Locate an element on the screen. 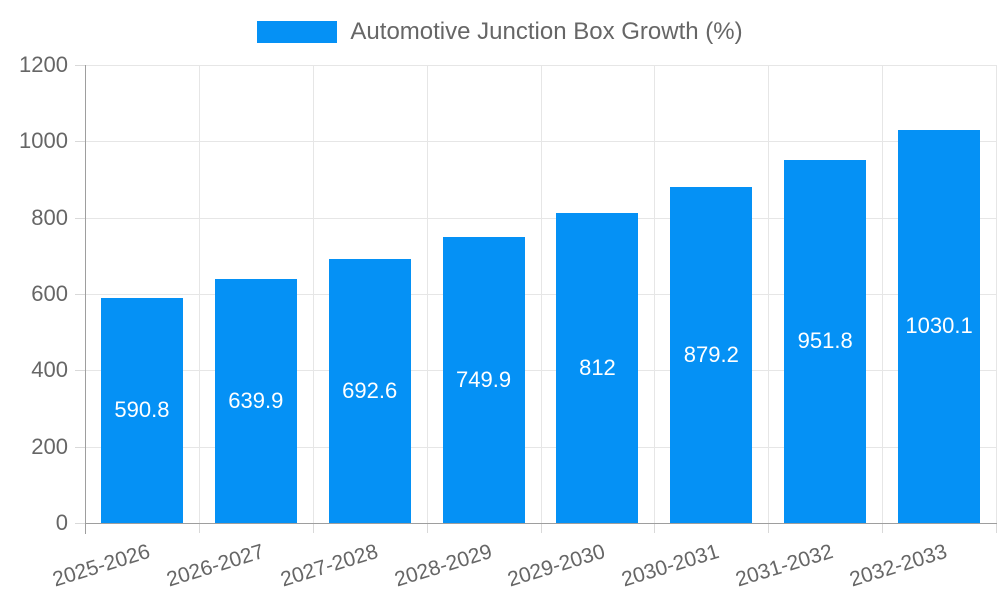  bar-value-label: 1030.1 is located at coordinates (939, 326).